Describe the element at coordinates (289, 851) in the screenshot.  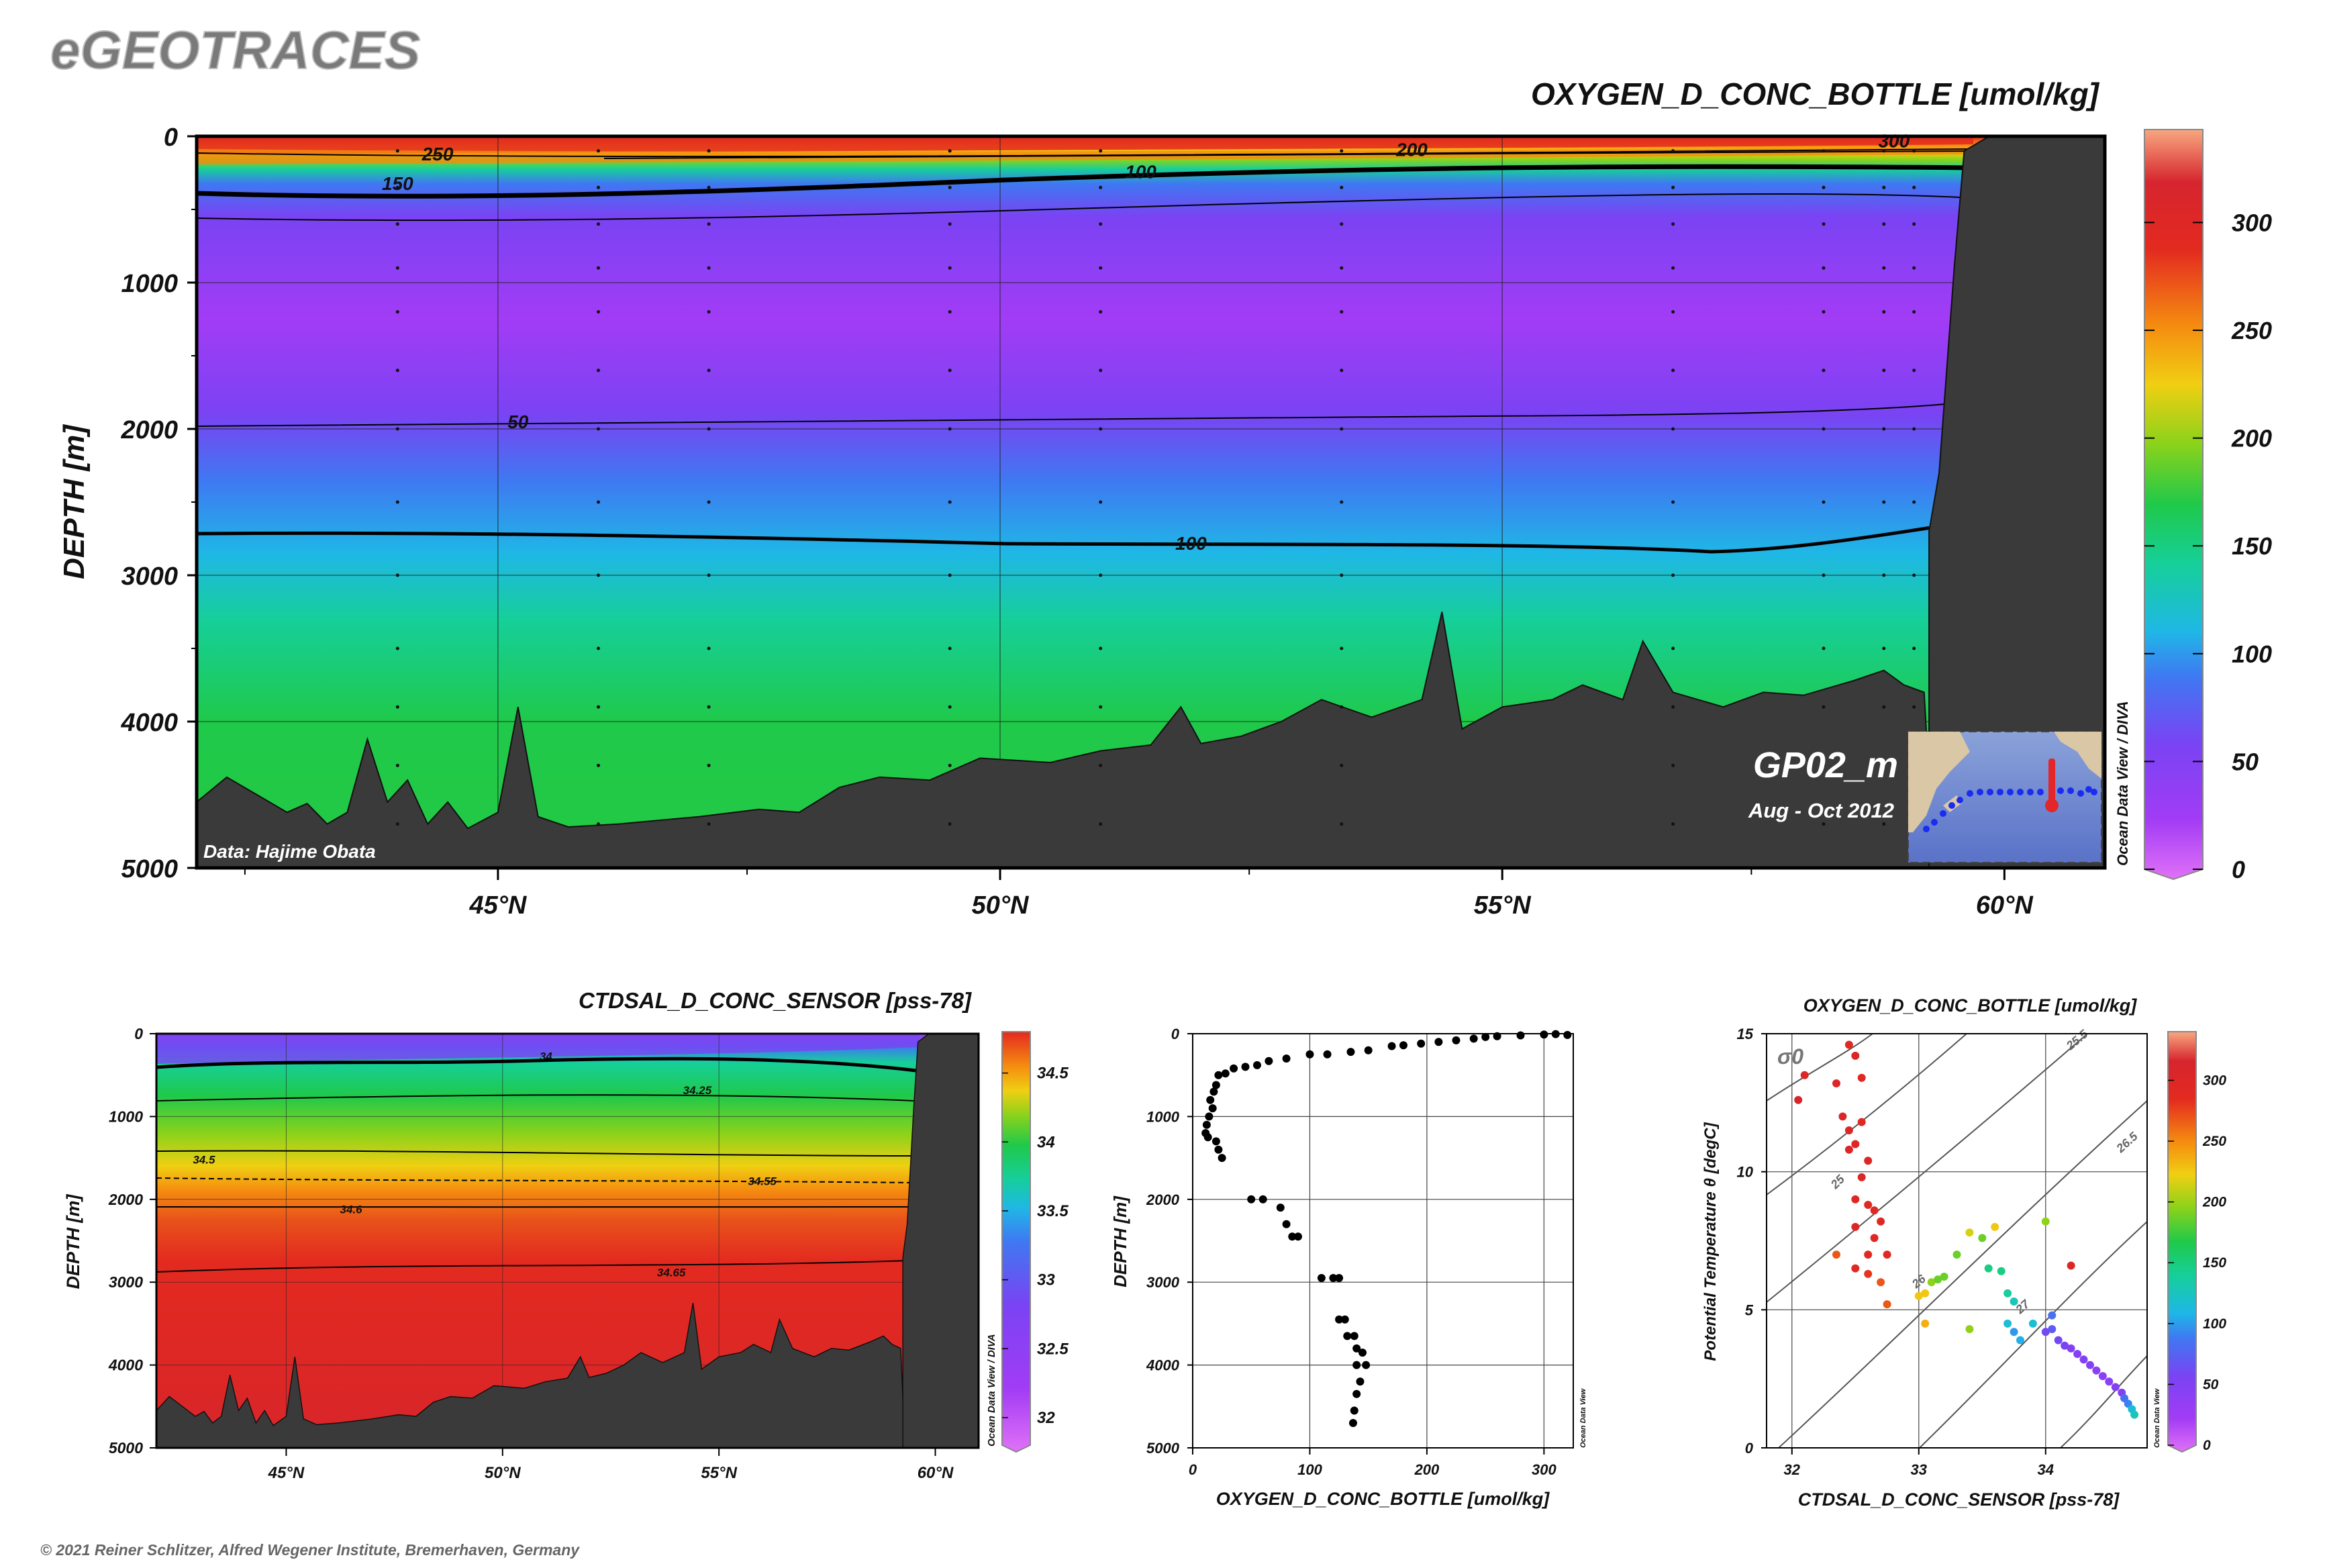
I see `data-credit: Data: Hajime Obata` at that location.